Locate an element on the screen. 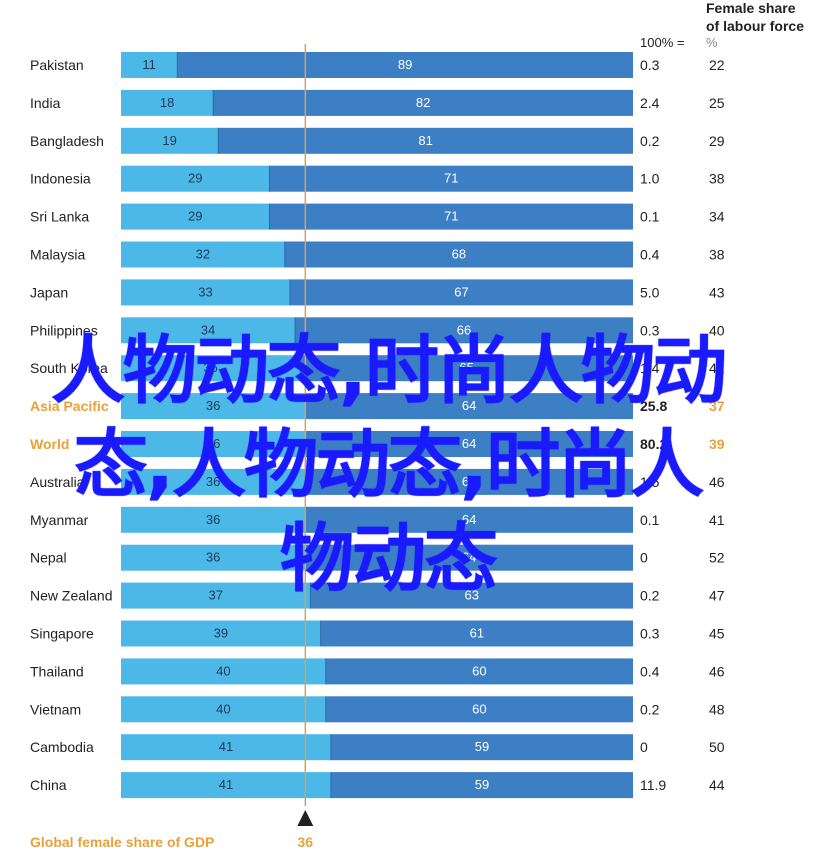  value-label-1: 29 is located at coordinates (195, 178).